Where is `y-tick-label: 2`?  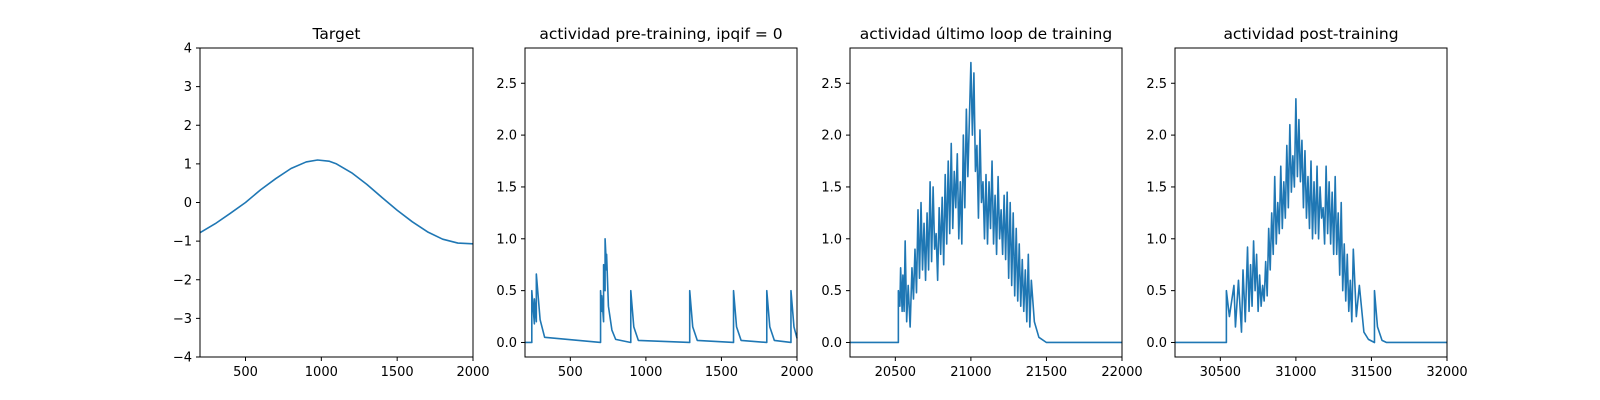 y-tick-label: 2 is located at coordinates (188, 126).